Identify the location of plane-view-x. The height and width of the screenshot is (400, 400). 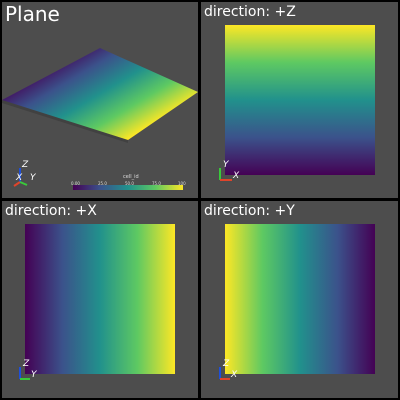
(100, 299).